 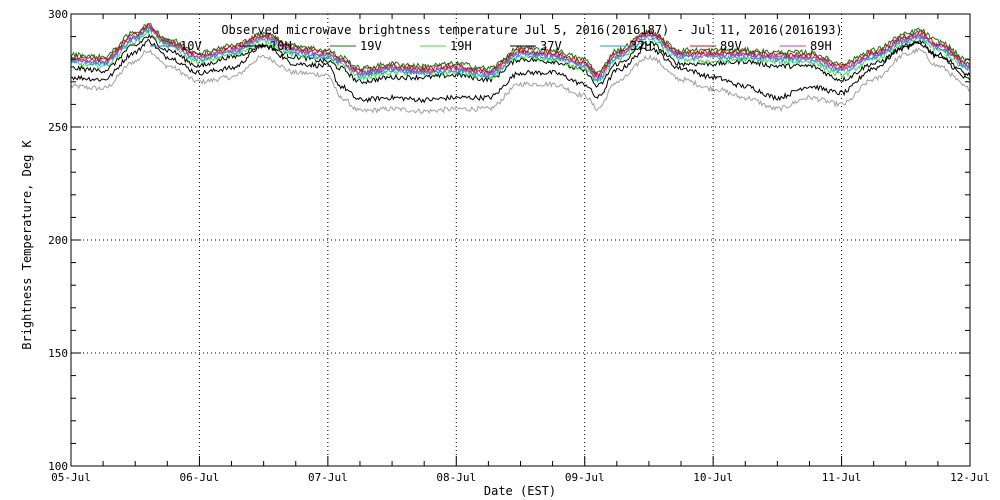 I want to click on y-tick-label: 200, so click(x=58, y=240).